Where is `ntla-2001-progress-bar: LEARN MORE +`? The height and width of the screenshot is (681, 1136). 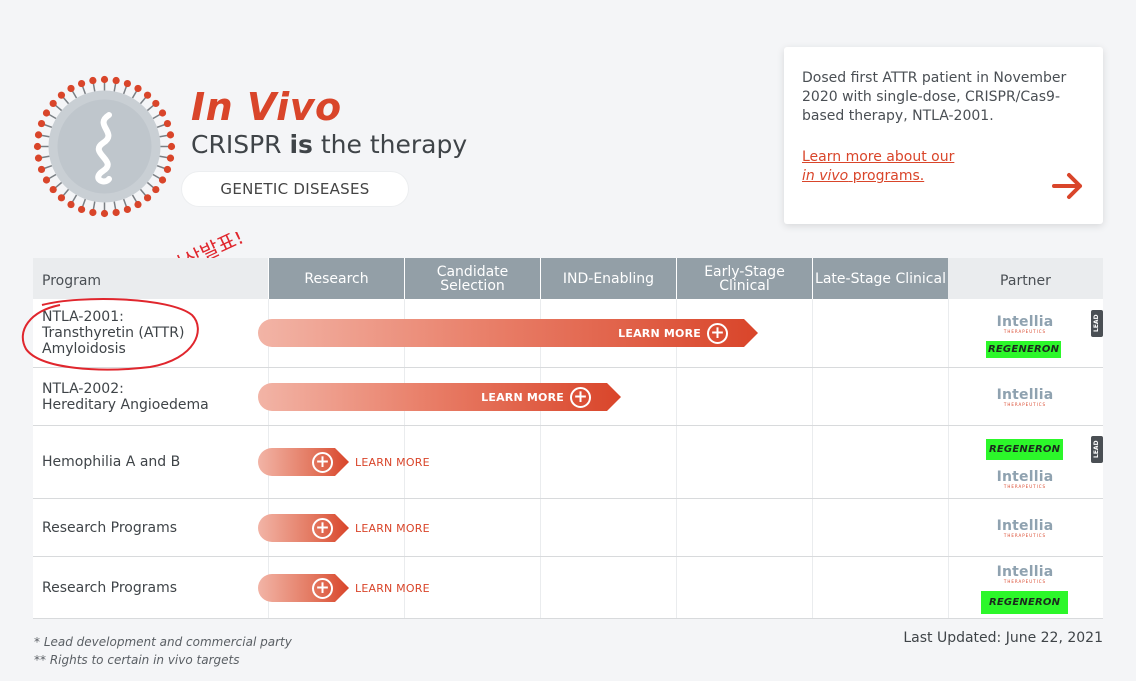 ntla-2001-progress-bar: LEARN MORE + is located at coordinates (508, 333).